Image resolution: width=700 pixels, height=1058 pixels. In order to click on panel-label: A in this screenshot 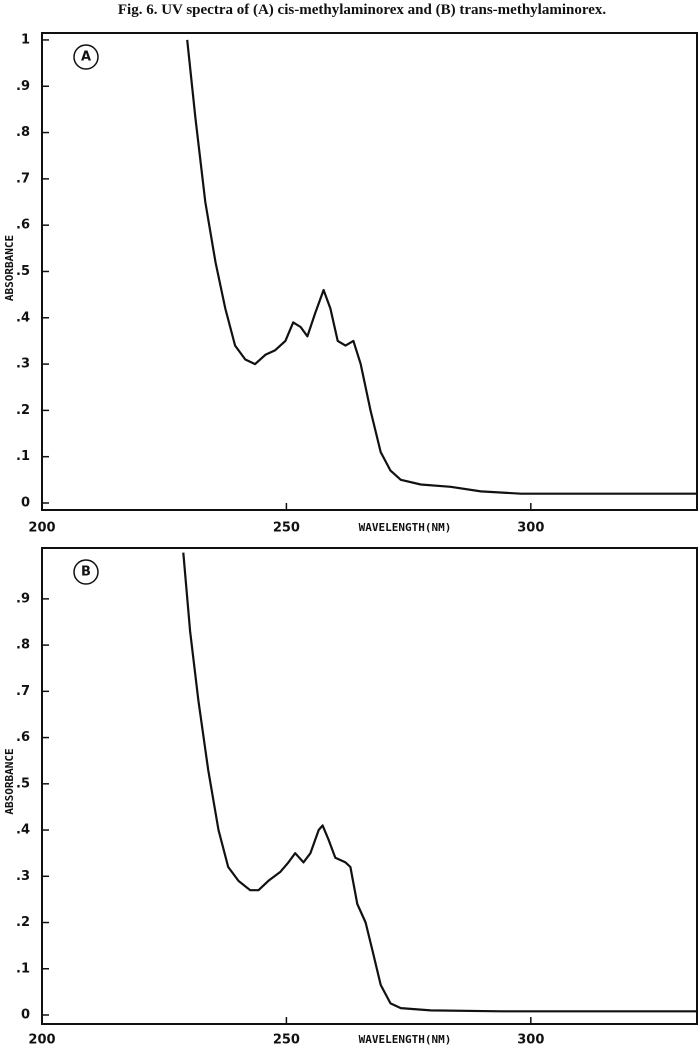, I will do `click(86, 57)`.